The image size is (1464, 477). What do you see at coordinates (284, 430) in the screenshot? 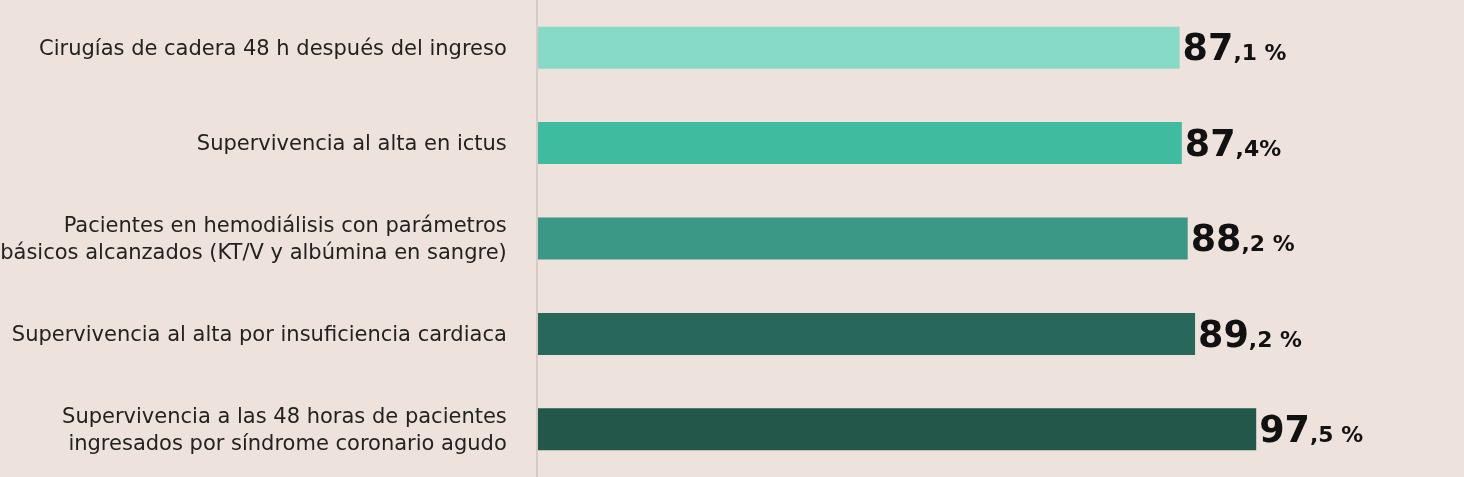
I see `y-tick-label: Supervivencia a las 48 horas de pacientes ingresados por síndrome coronario agudo` at bounding box center [284, 430].